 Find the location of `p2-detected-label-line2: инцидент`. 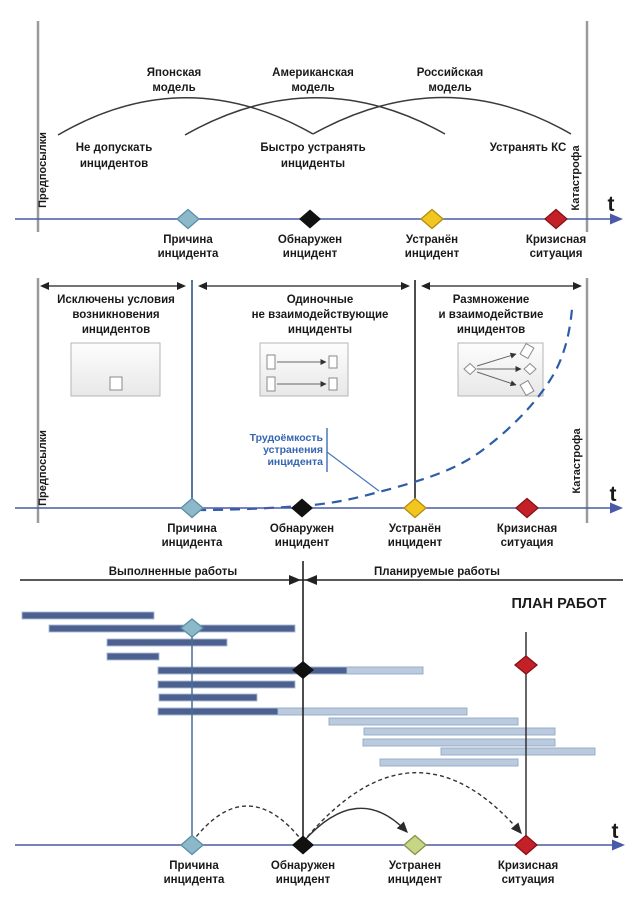

p2-detected-label-line2: инцидент is located at coordinates (302, 543).